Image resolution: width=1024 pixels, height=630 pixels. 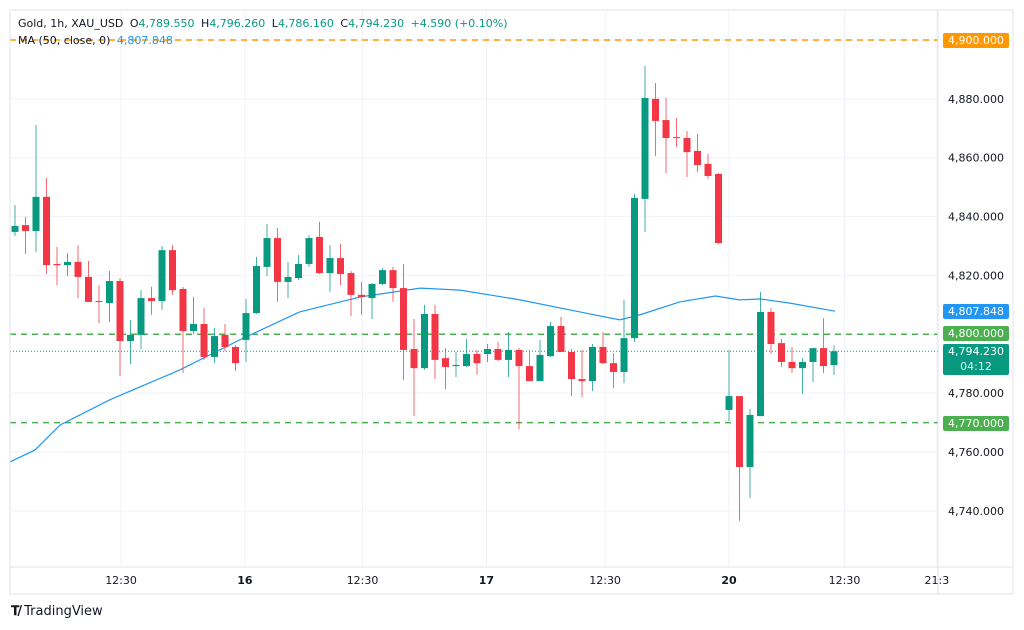 I want to click on ma-legend: MA (50, close, 0) 4,807.848, so click(x=97, y=40).